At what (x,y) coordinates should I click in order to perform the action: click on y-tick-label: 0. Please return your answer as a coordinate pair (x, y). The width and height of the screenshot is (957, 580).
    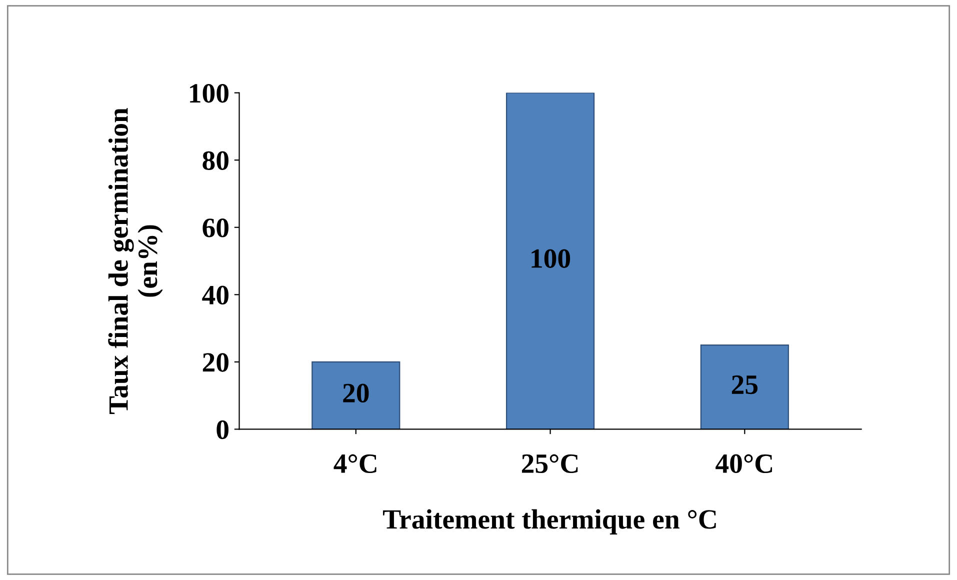
    Looking at the image, I should click on (222, 430).